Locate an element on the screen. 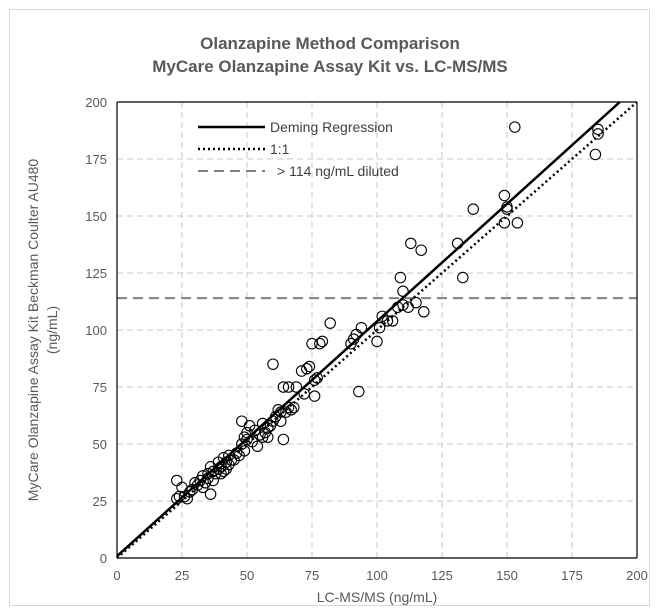 This screenshot has width=659, height=615. x-tick-label: 25 is located at coordinates (182, 575).